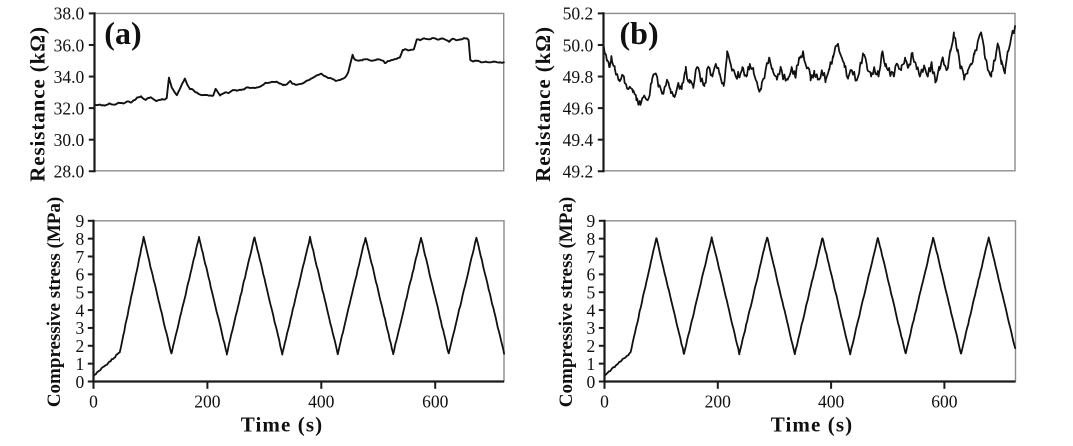 Image resolution: width=1073 pixels, height=446 pixels. I want to click on svg-text: 32.0, so click(69, 108).